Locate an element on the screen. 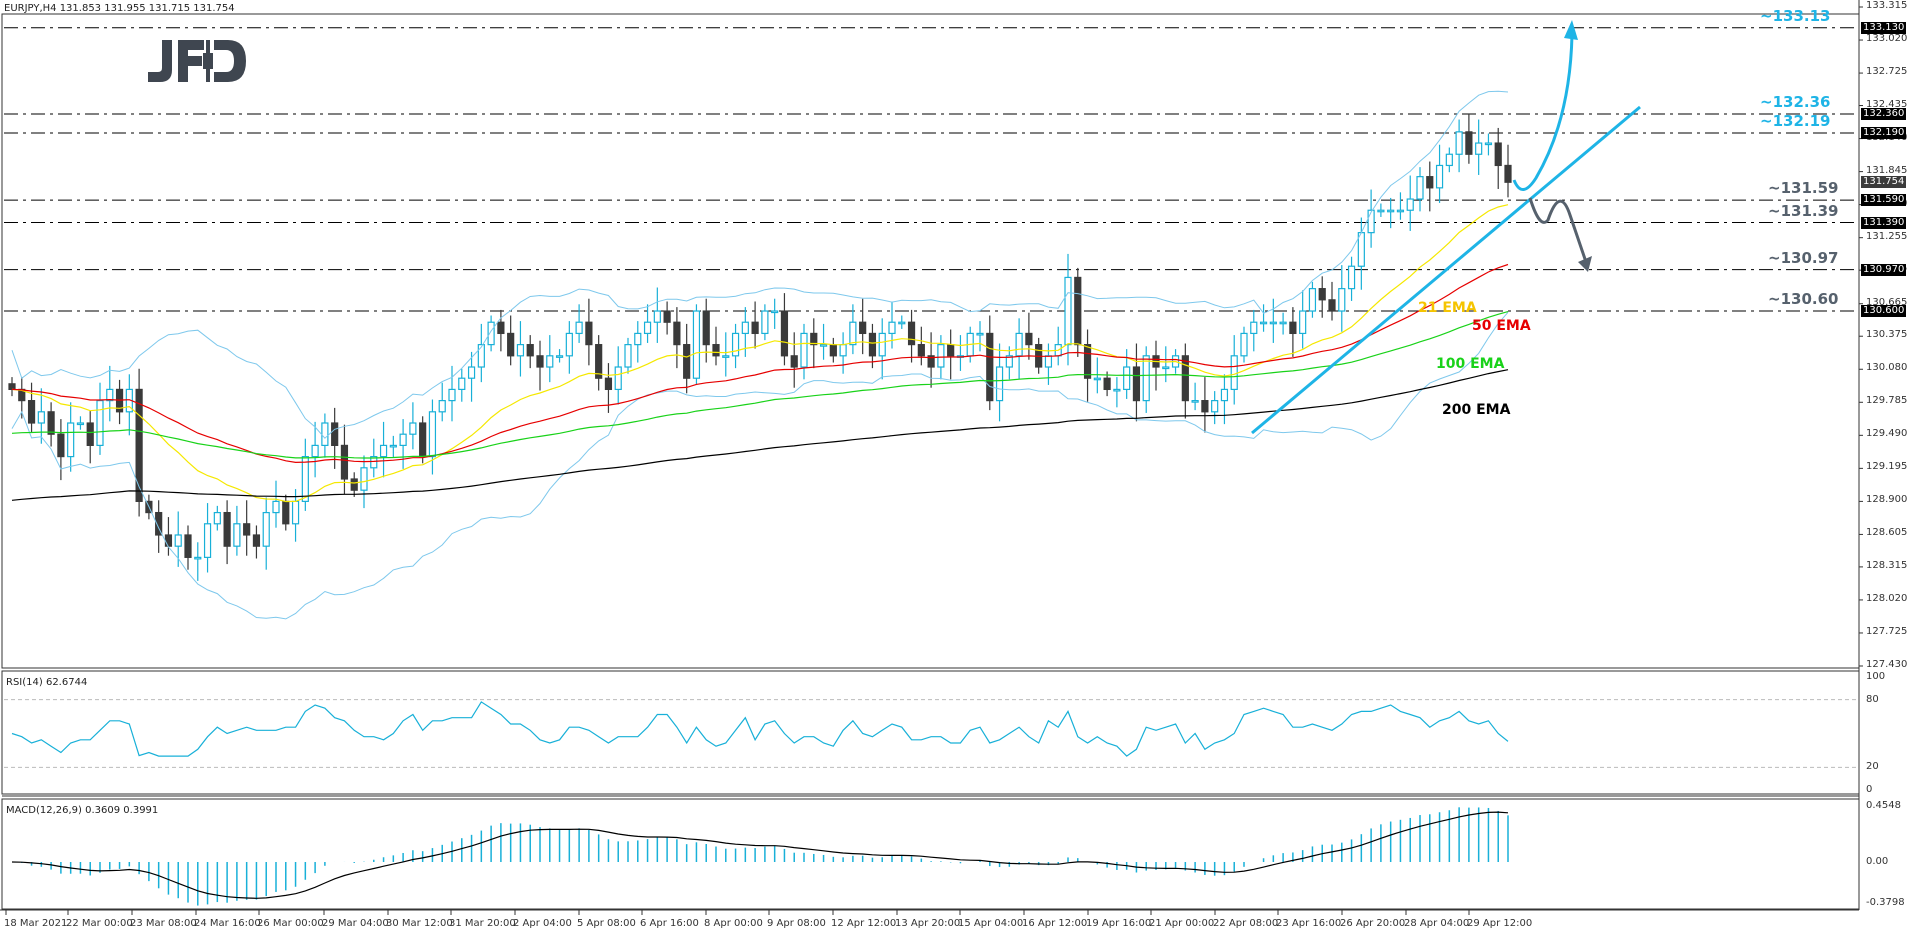 This screenshot has width=1916, height=936. level-label: ~131.59 is located at coordinates (1803, 188).